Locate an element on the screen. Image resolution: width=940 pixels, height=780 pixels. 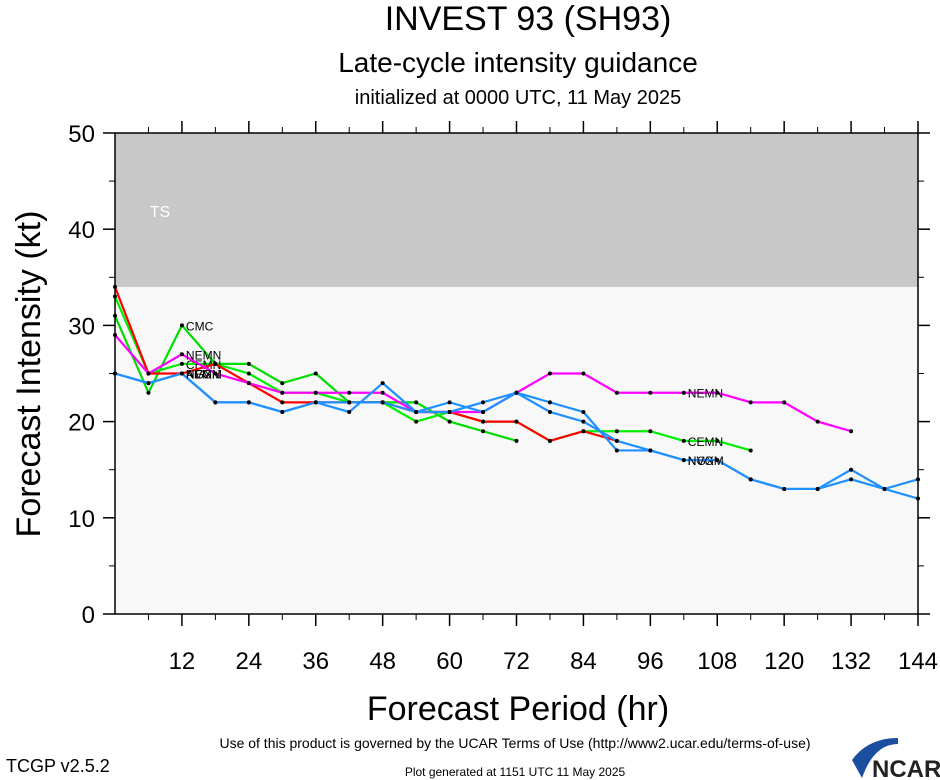
ncar-logo: NCAR is located at coordinates (896, 759).